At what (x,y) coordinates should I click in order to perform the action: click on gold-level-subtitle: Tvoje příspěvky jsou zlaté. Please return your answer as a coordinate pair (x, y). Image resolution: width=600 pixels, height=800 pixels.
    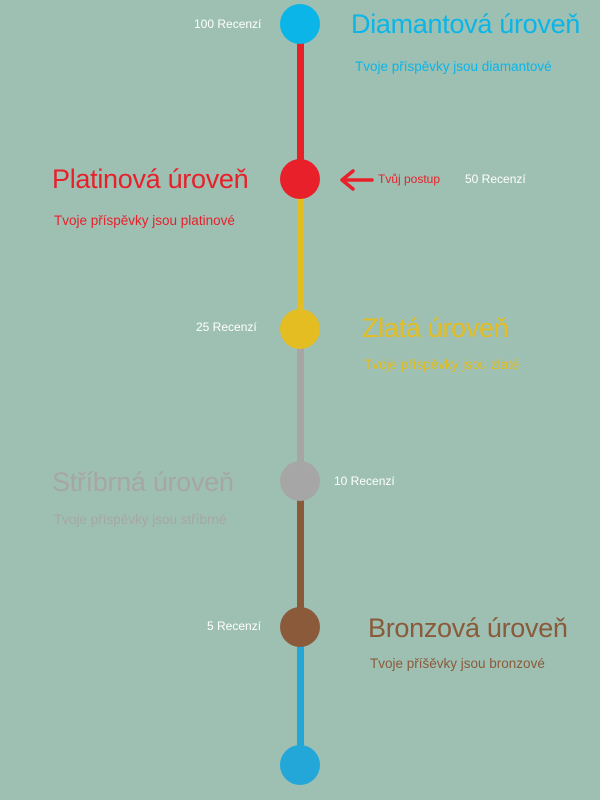
    Looking at the image, I should click on (442, 364).